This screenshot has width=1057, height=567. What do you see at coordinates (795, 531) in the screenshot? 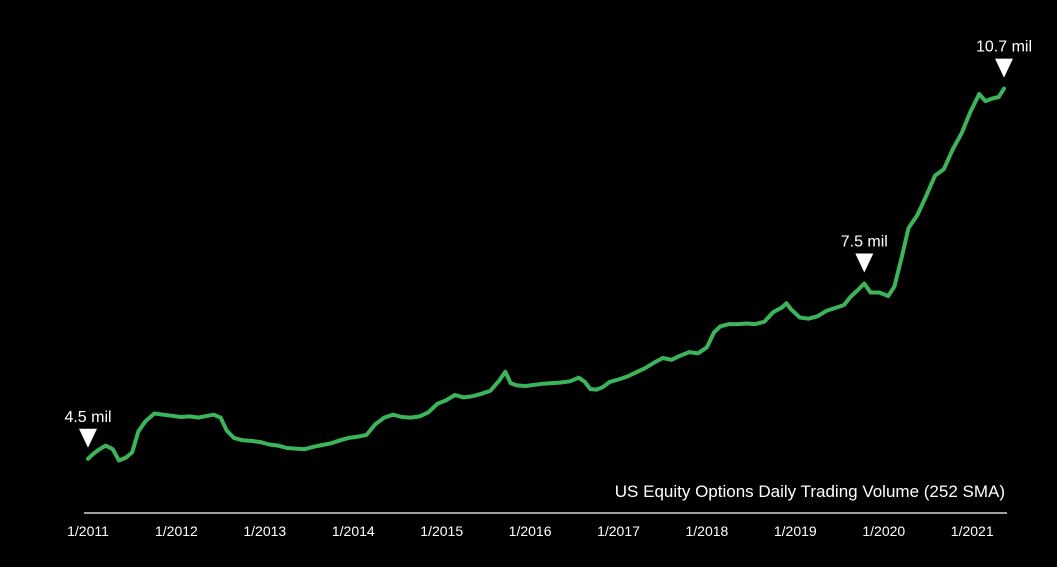
I see `x-tick-label: 1/2019` at bounding box center [795, 531].